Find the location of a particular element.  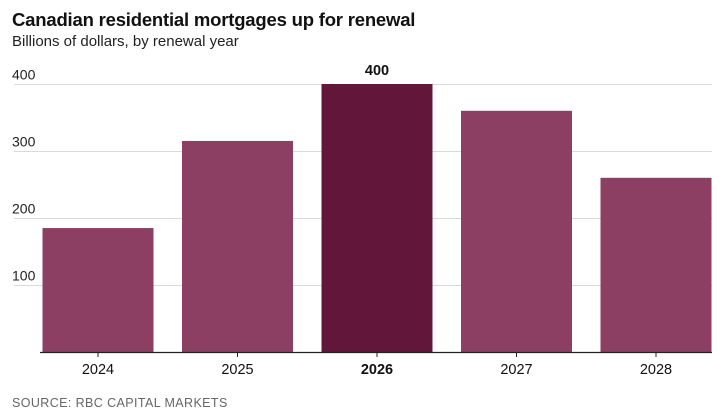

bar-2025 is located at coordinates (237, 246).